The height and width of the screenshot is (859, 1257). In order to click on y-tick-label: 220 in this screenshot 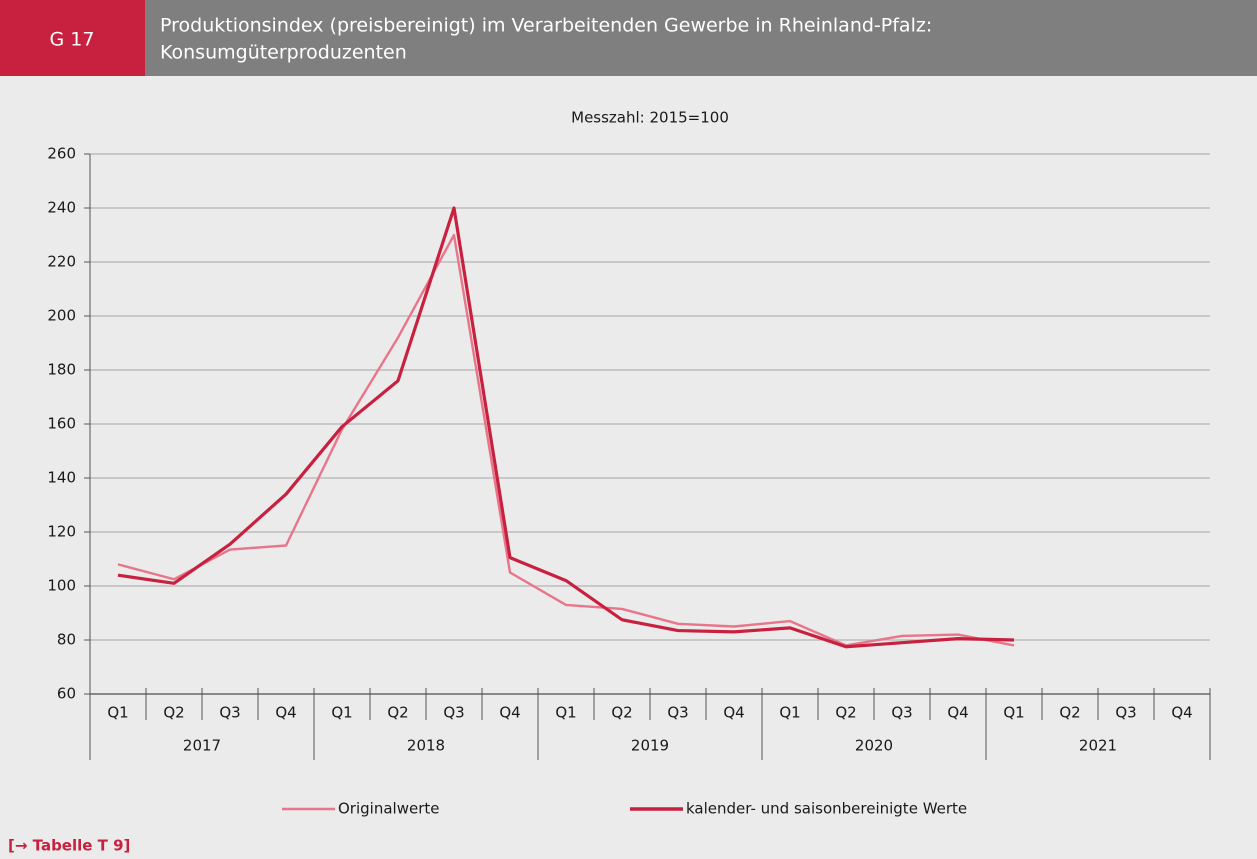, I will do `click(61, 262)`.